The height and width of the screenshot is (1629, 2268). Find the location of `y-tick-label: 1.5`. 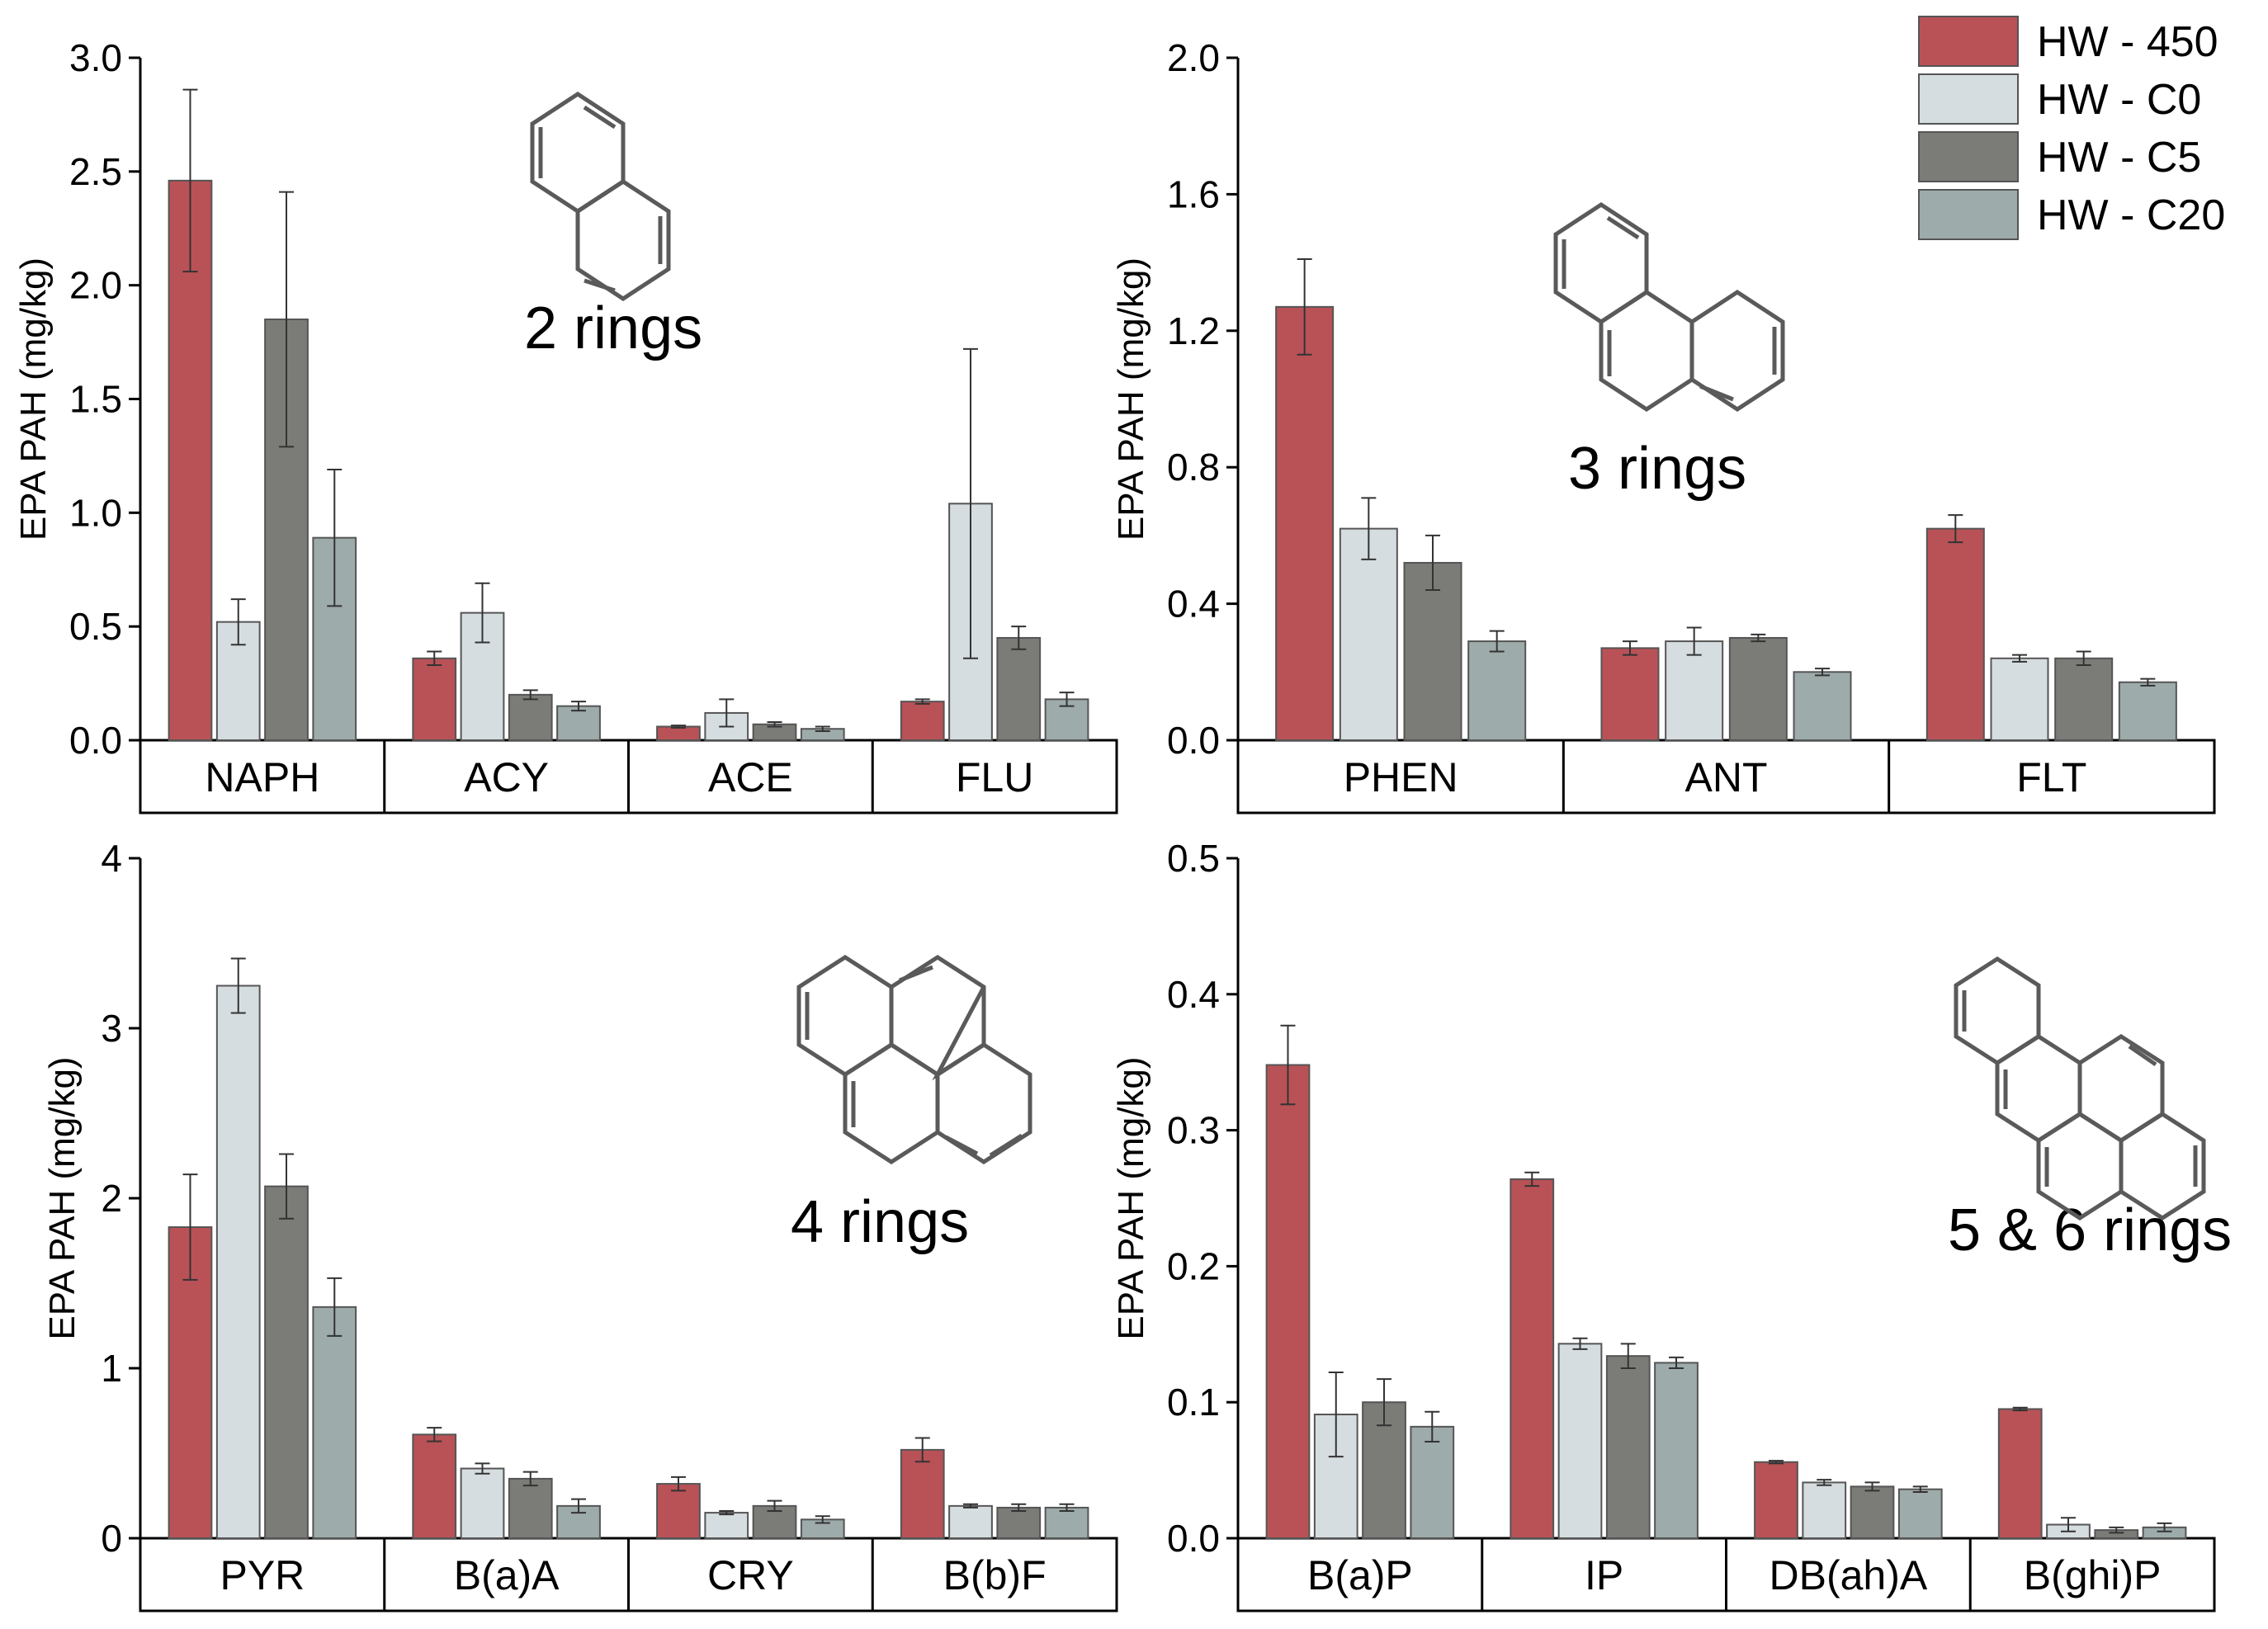

y-tick-label: 1.5 is located at coordinates (96, 399).